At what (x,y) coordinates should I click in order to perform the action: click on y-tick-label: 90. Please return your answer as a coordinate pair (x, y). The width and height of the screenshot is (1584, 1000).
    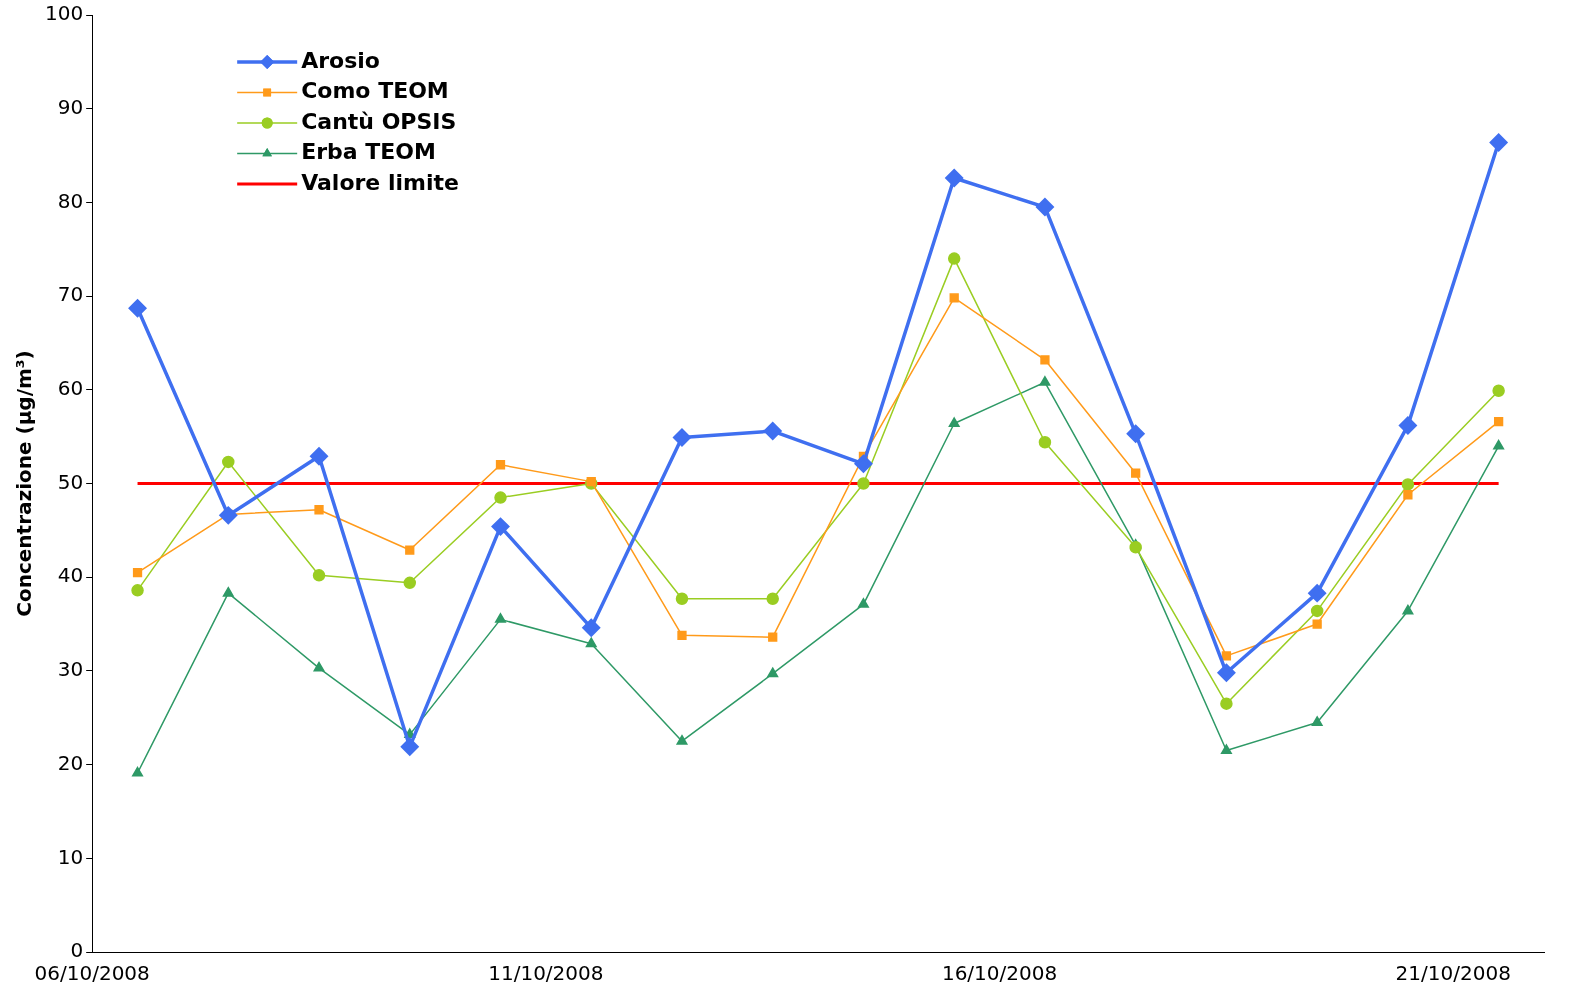
    Looking at the image, I should click on (70, 106).